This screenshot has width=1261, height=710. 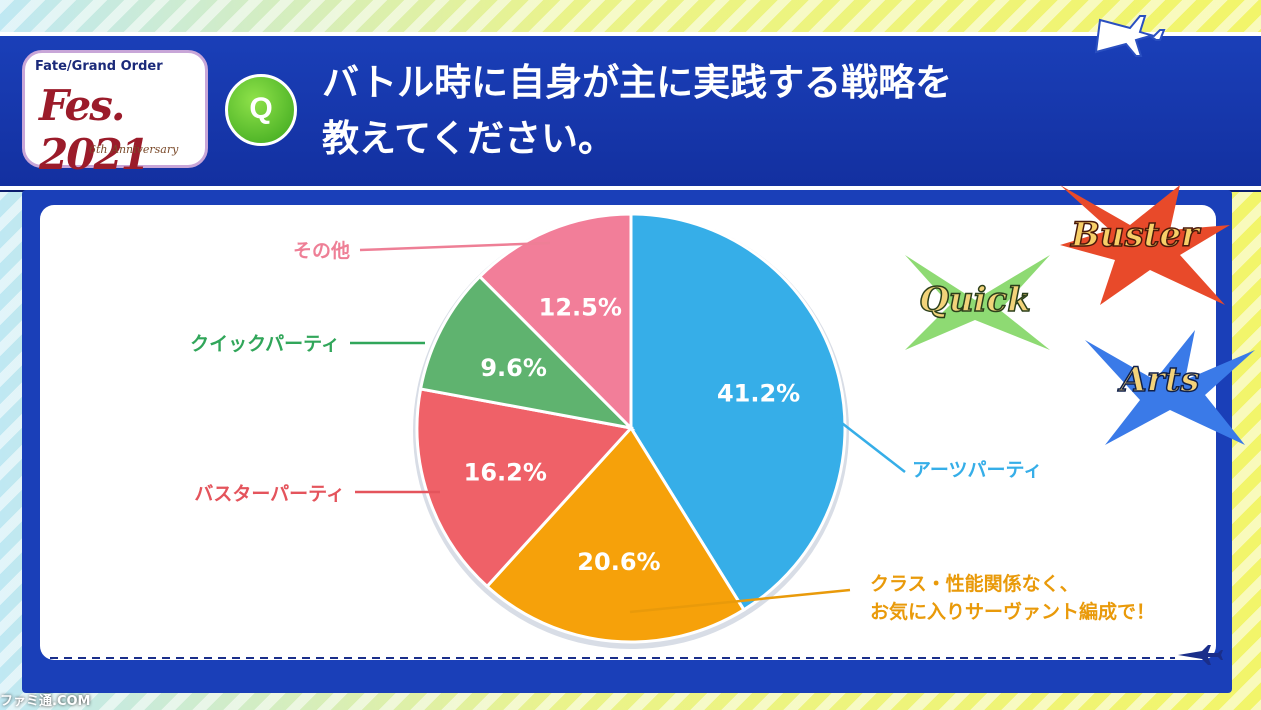 I want to click on logo-line-2: Fes. 2021, so click(x=94, y=130).